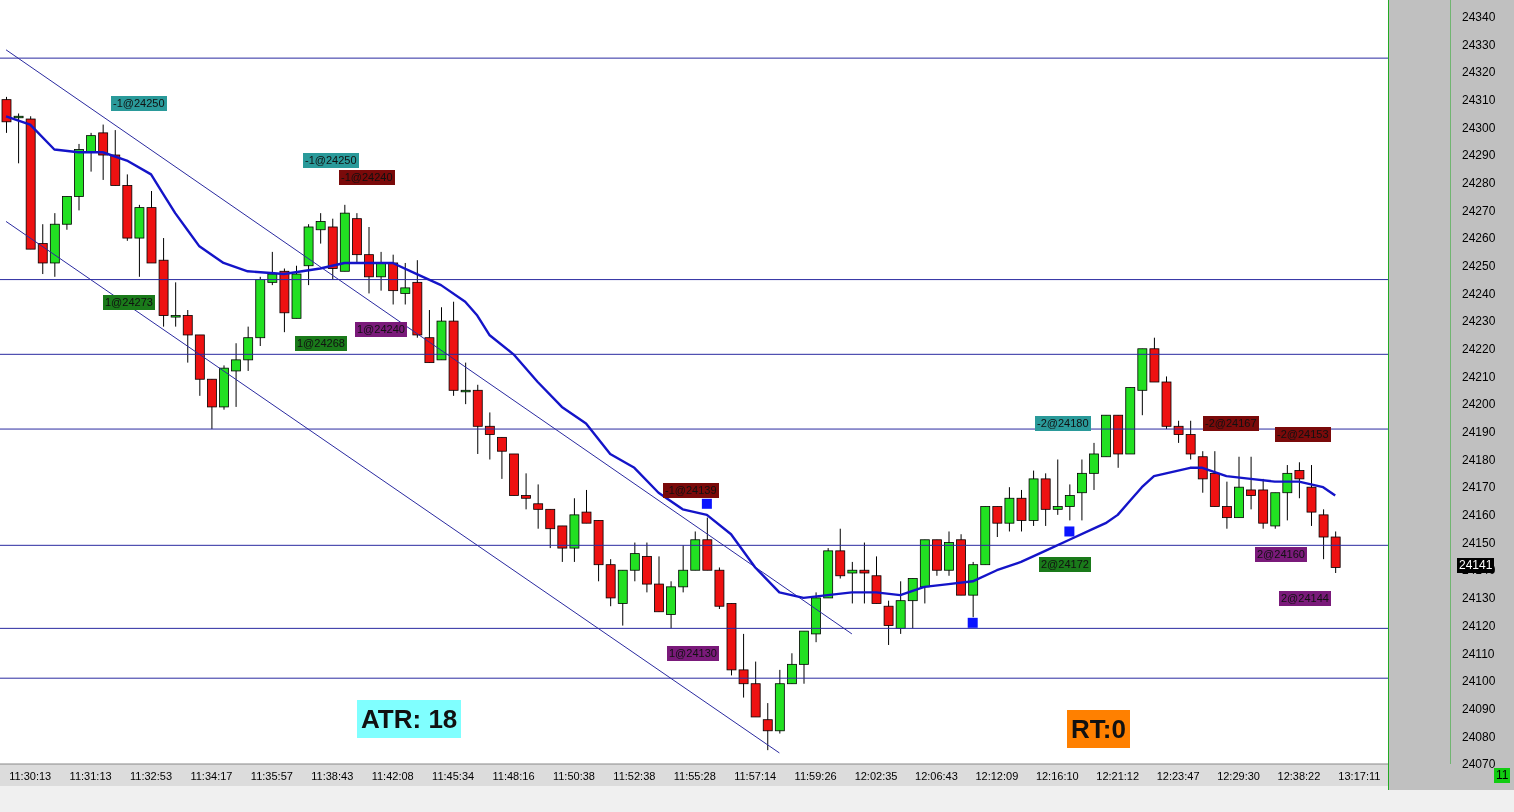  I want to click on y-tick-label: 24310, so click(1479, 99).